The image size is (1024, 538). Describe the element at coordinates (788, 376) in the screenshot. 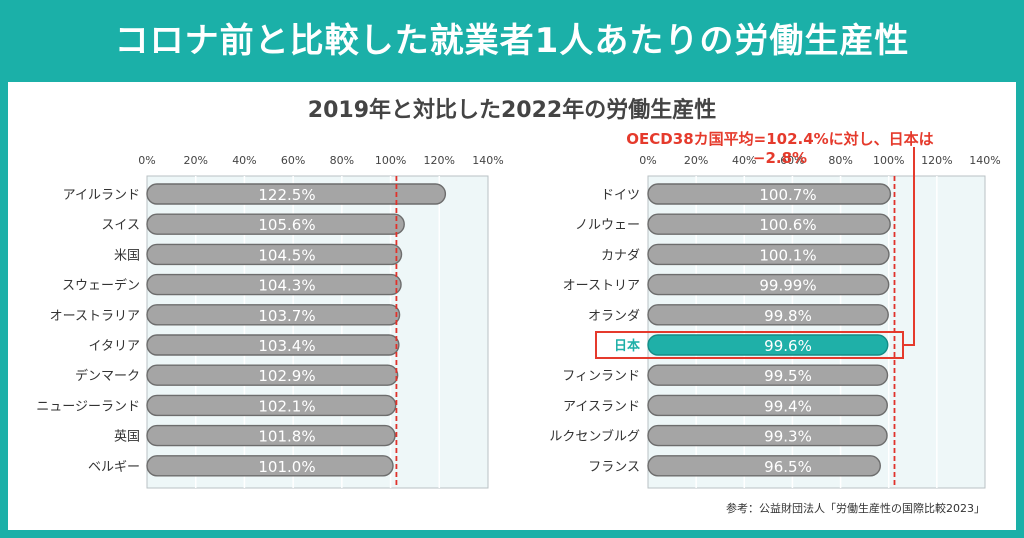

I see `data-label: 99.5%` at that location.